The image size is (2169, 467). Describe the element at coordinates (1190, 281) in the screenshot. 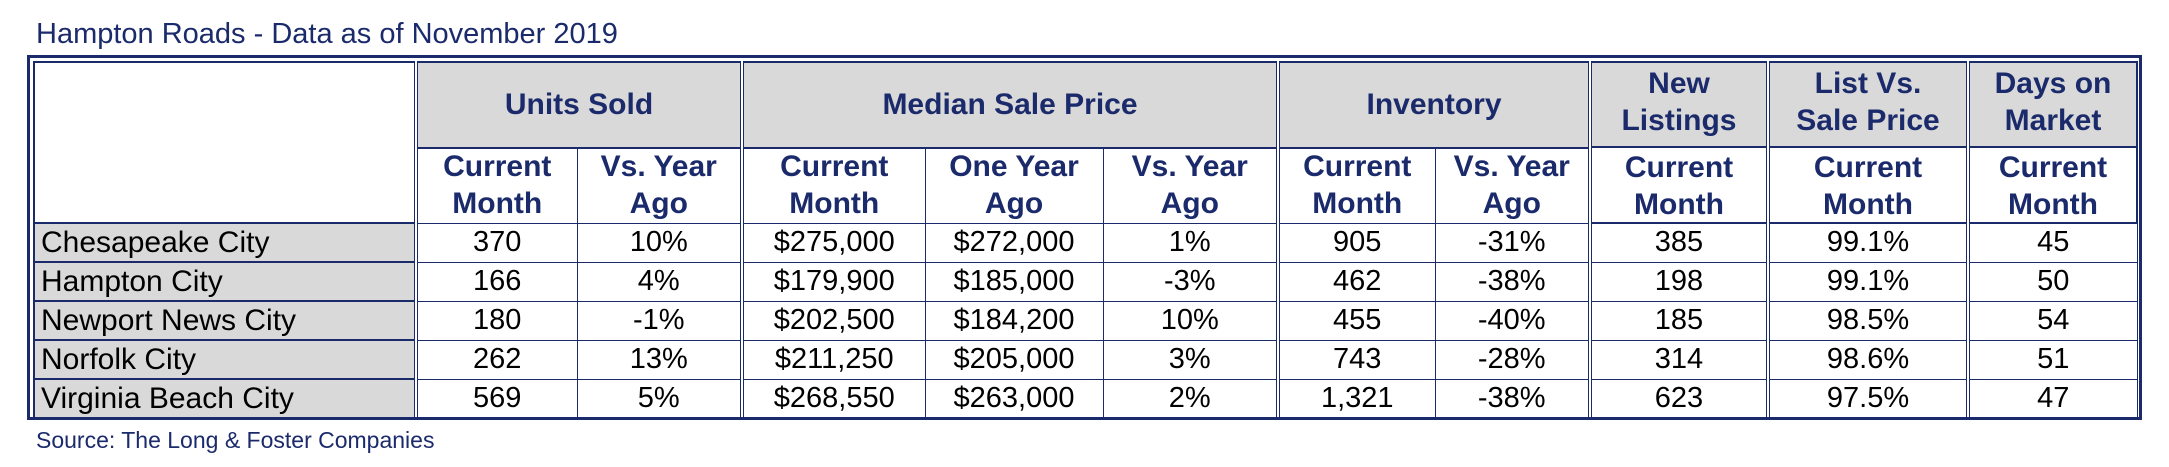

I see `median-price-vs-year-ago: -3%` at that location.